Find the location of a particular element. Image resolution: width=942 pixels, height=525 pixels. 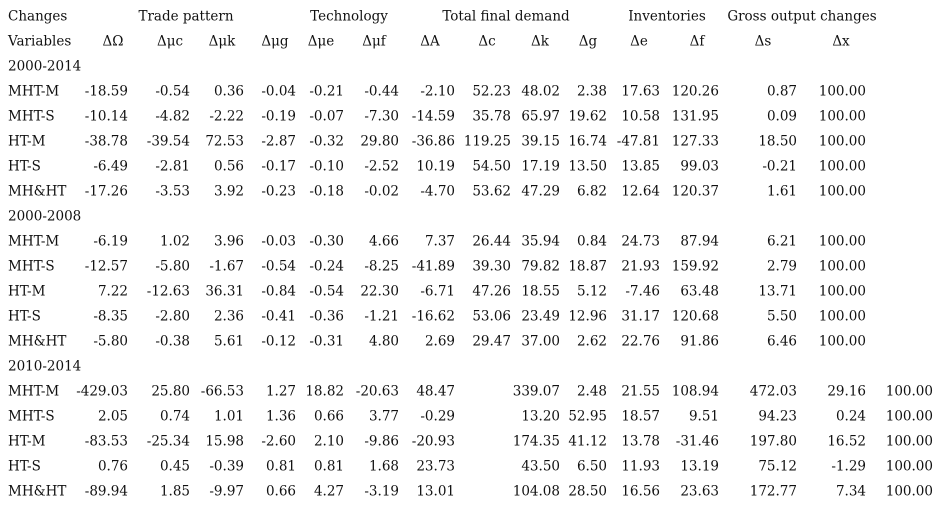

cell: 52.23 is located at coordinates (491, 92).